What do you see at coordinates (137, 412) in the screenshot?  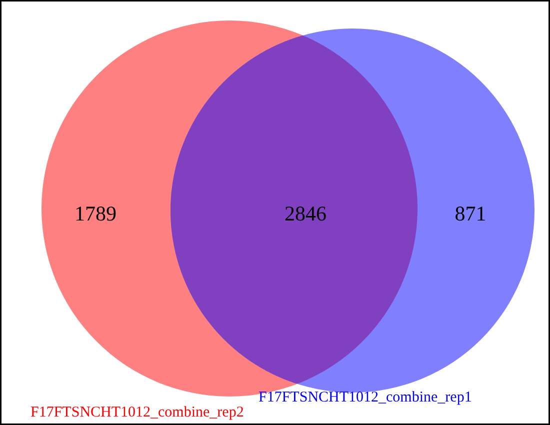 I see `text: F17FTSNCHT1012_combine_rep2` at bounding box center [137, 412].